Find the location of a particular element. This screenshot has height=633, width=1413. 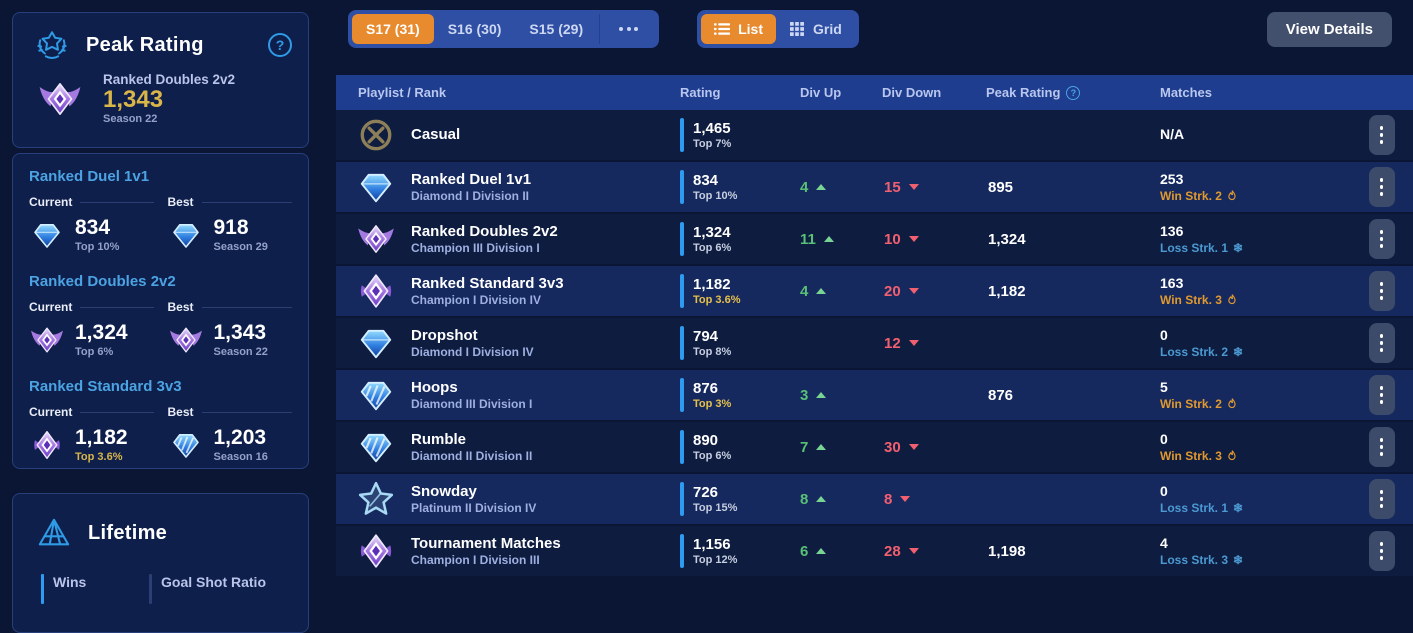

playlist-name: Hoops is located at coordinates (471, 388).